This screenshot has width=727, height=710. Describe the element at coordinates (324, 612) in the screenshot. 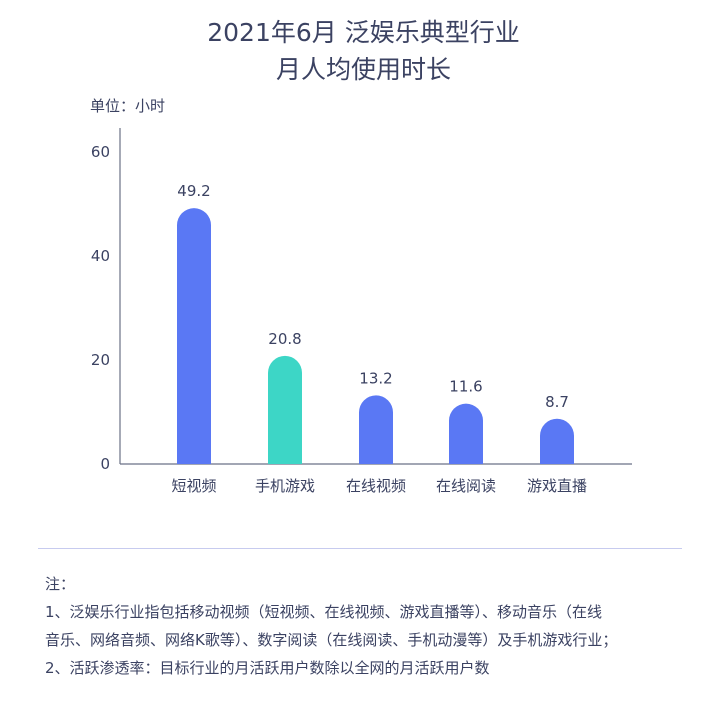

I see `notes-line-1: 1、泛娱乐行业指包括移动视频（短视频、在线视频、游戏直播等）、移动音乐（在线` at that location.